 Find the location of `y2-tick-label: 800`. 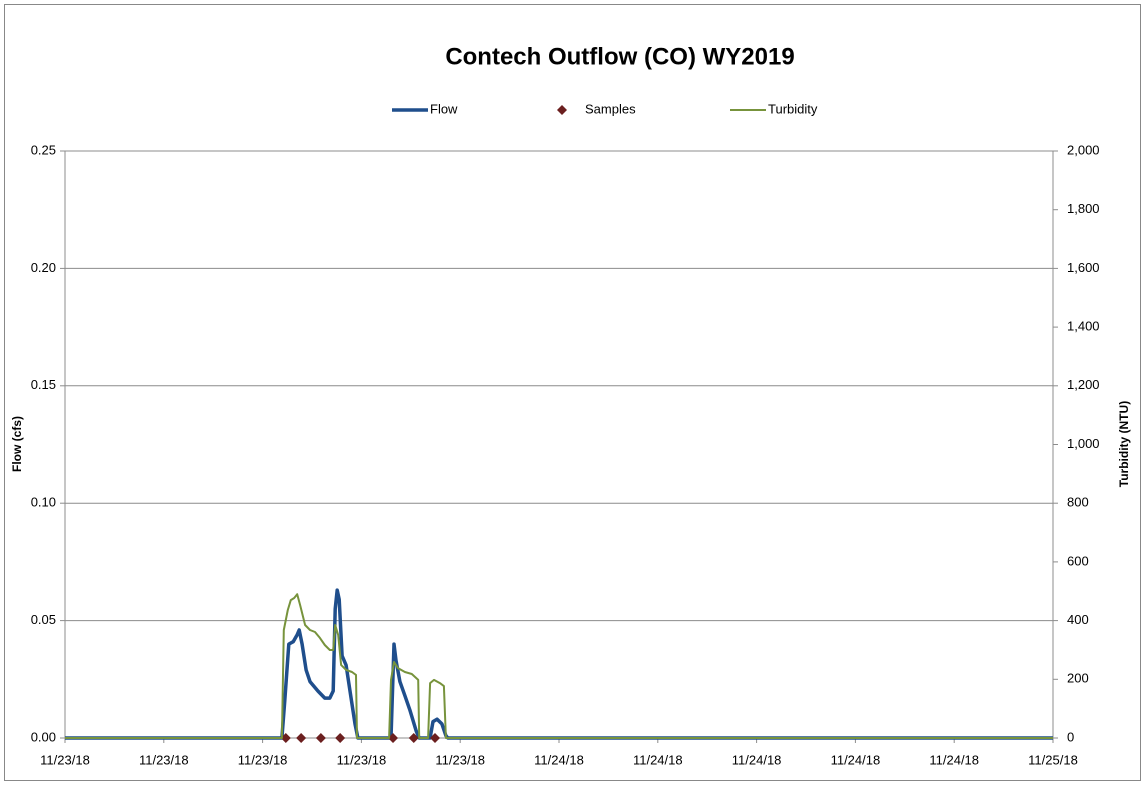

y2-tick-label: 800 is located at coordinates (1078, 502).